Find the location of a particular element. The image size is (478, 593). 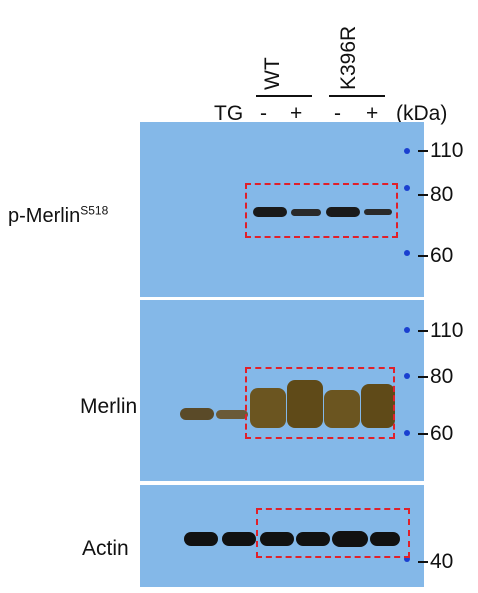

pmerlin-band-lane4 is located at coordinates (306, 212).